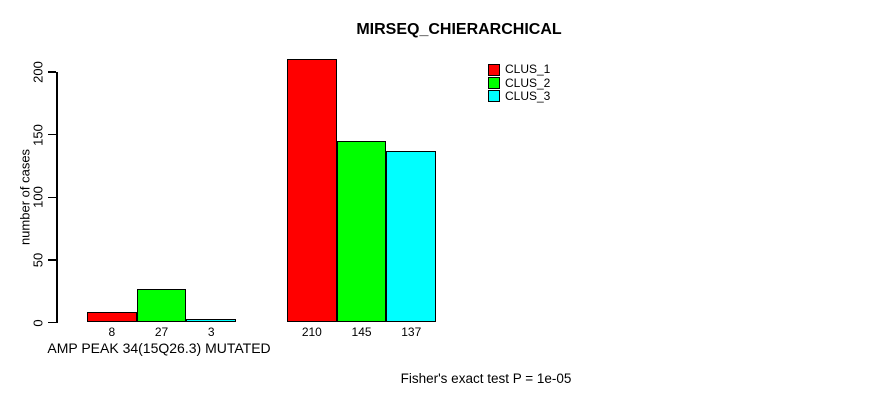 The height and width of the screenshot is (400, 890). I want to click on pvalue-annotation: Fisher's exact test P = 1e-05, so click(486, 378).